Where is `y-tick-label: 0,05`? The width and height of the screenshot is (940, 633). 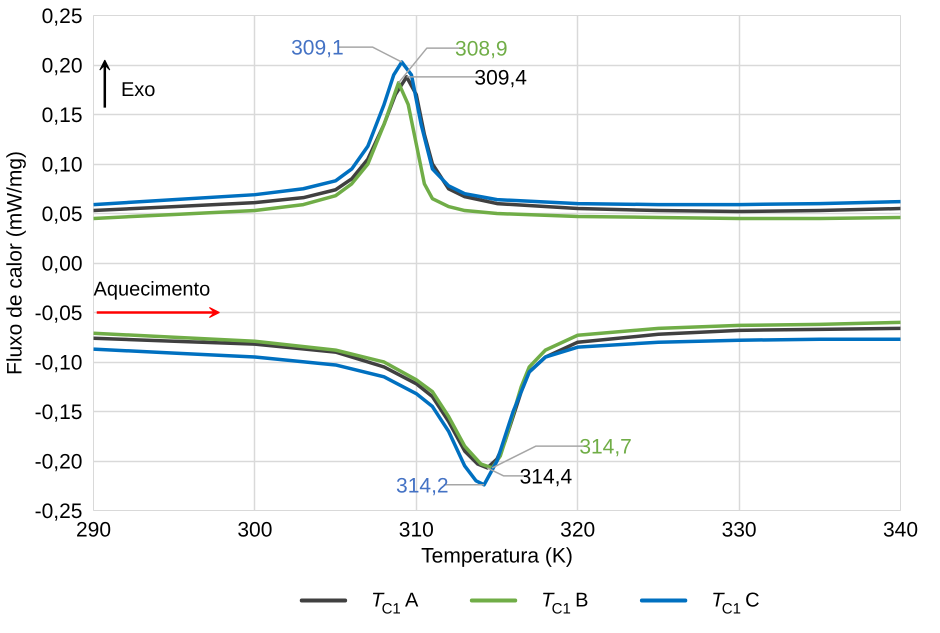 y-tick-label: 0,05 is located at coordinates (62, 214).